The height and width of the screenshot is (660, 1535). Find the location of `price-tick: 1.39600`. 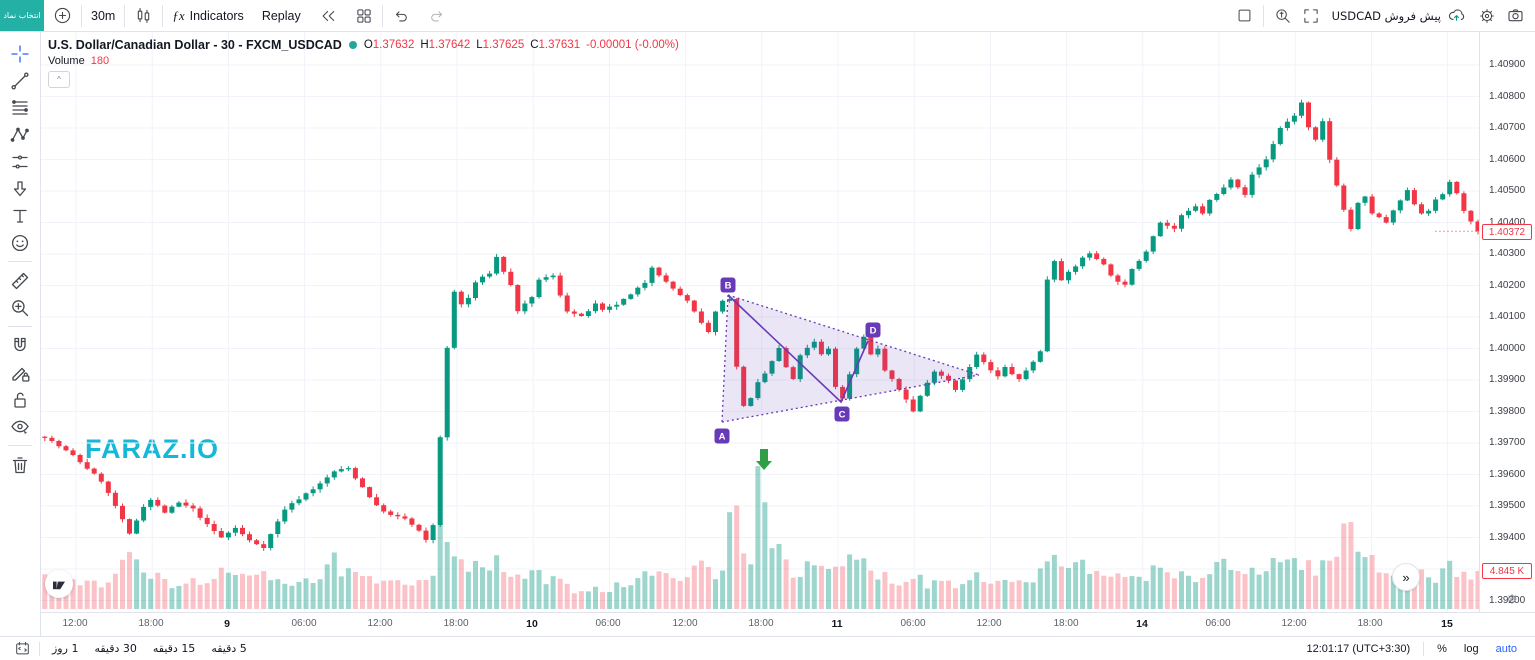

price-tick: 1.39600 is located at coordinates (1507, 474).